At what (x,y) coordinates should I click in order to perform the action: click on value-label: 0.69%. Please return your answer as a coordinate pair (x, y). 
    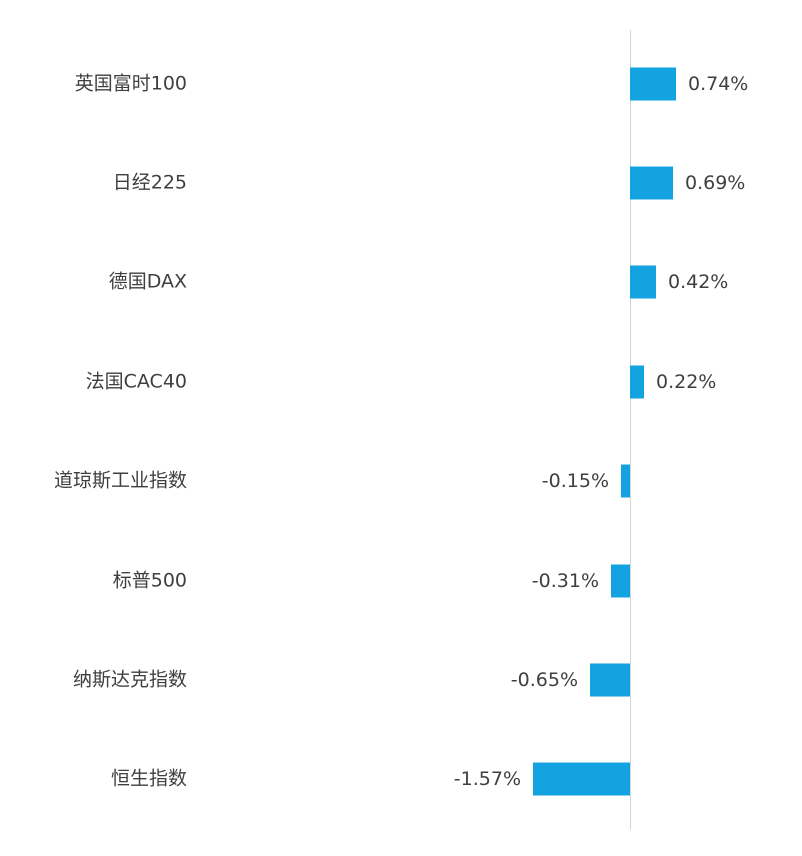
    Looking at the image, I should click on (715, 183).